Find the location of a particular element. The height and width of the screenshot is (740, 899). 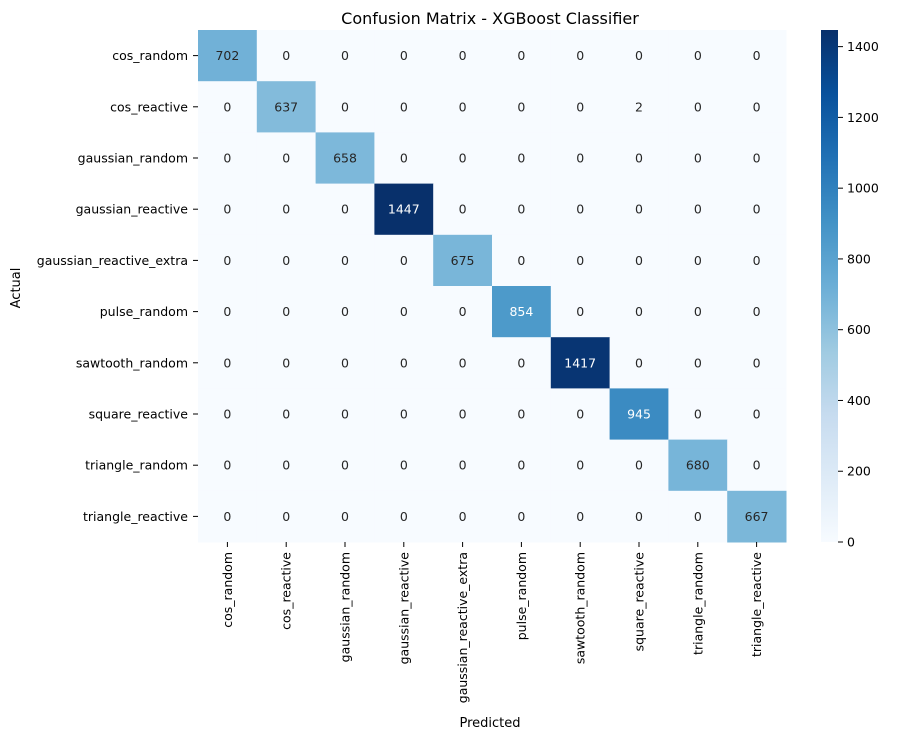

x-tick-label: cos_random is located at coordinates (227, 590).